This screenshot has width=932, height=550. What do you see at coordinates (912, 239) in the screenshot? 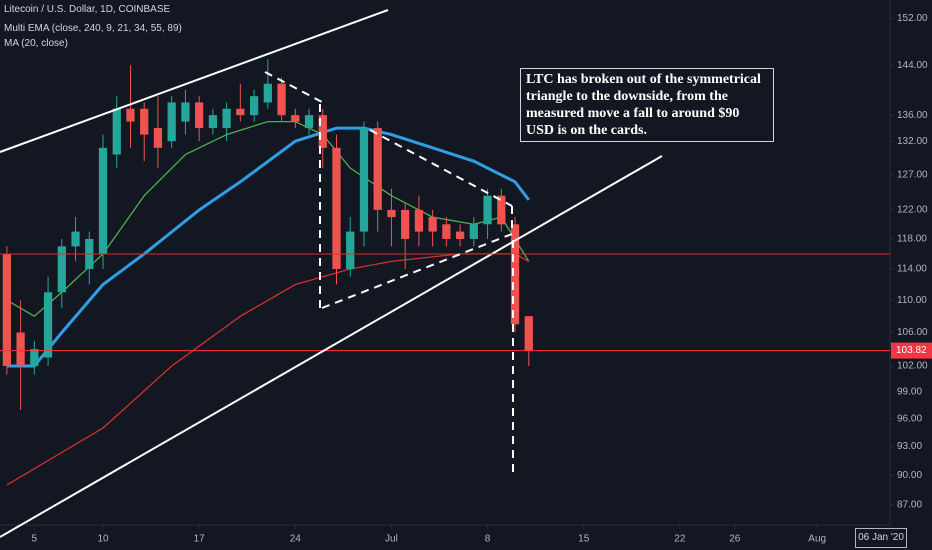
I see `y-tick-label: 118.00` at bounding box center [912, 239].